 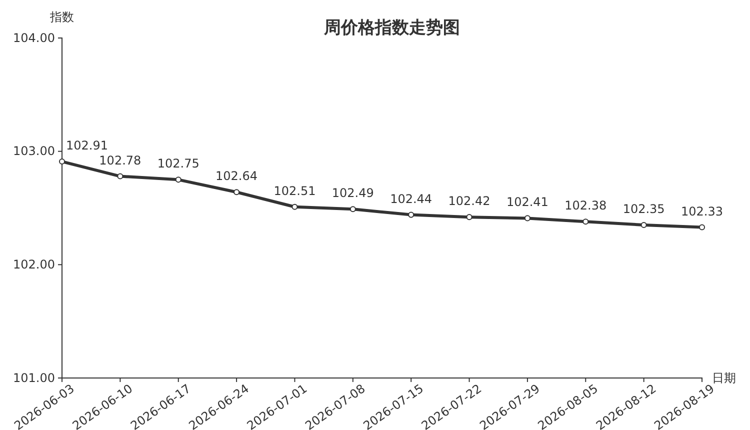 What do you see at coordinates (411, 199) in the screenshot?
I see `data-label: 102.44` at bounding box center [411, 199].